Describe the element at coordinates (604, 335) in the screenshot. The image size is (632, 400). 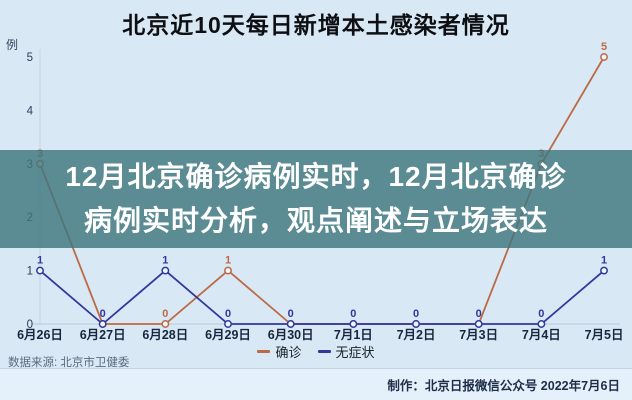
I see `svg-text: 7月5日` at that location.